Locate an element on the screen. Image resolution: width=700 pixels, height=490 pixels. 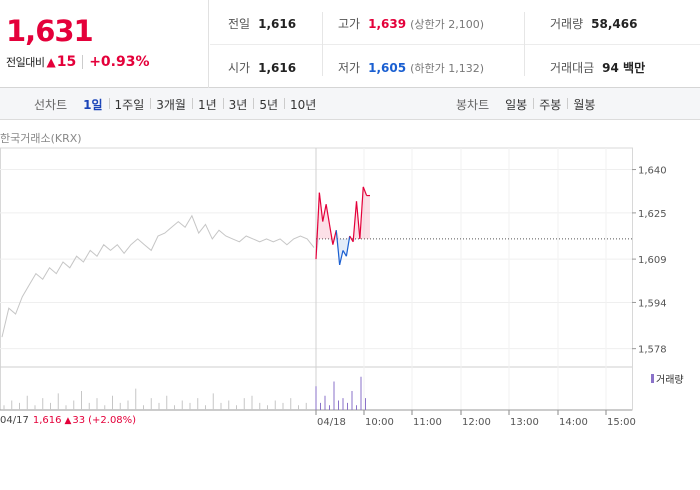
volume-stat: 거래량 58,466 is located at coordinates (593, 23).